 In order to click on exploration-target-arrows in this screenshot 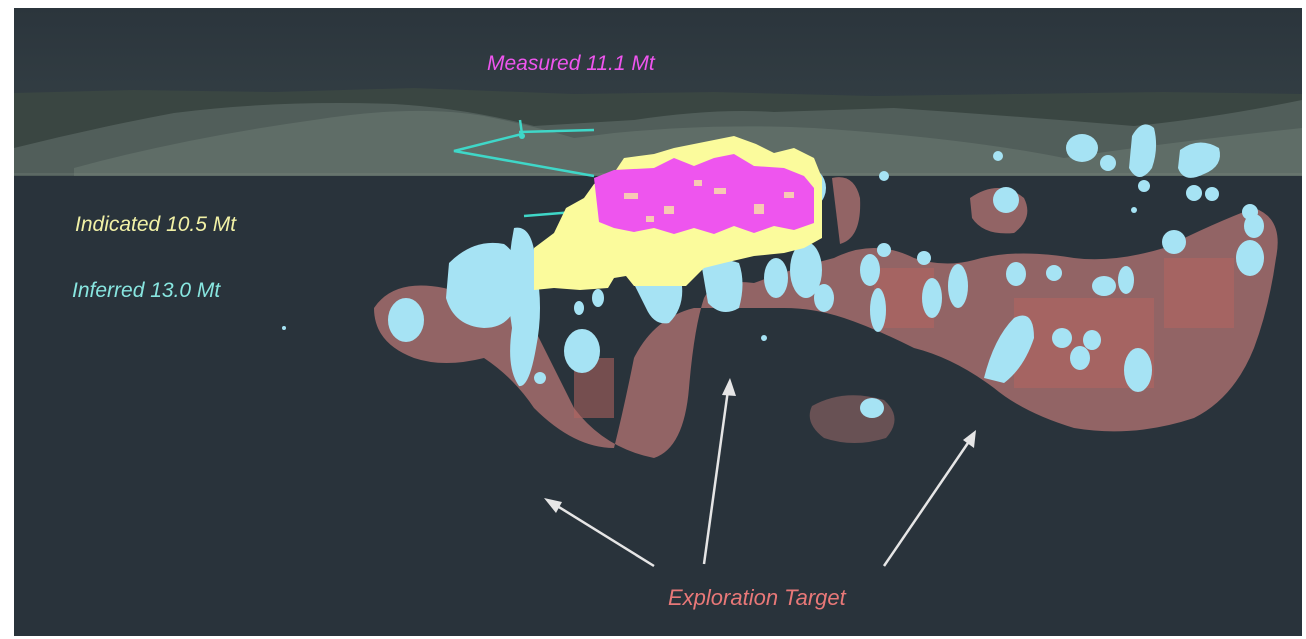, I will do `click(760, 473)`.